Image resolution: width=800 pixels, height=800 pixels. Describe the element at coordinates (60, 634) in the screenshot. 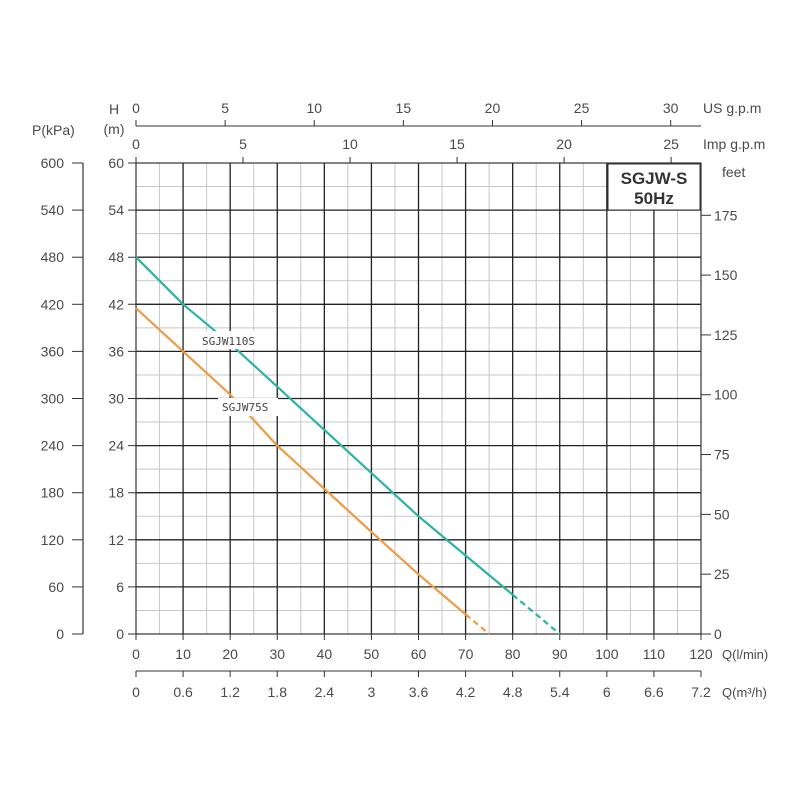

I see `p-axis-tick-label: 0` at that location.